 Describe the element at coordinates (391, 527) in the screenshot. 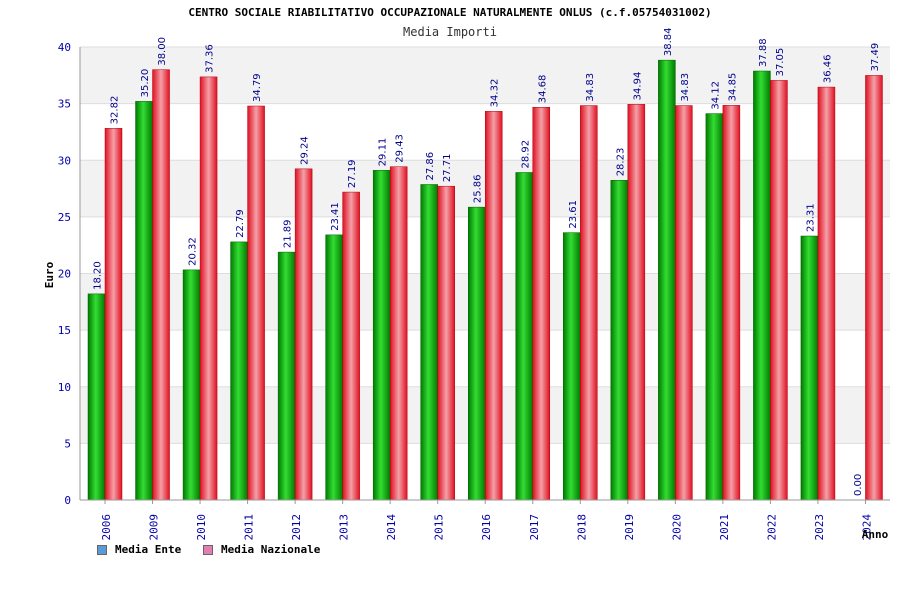

I see `x-tick-label: 2014` at that location.